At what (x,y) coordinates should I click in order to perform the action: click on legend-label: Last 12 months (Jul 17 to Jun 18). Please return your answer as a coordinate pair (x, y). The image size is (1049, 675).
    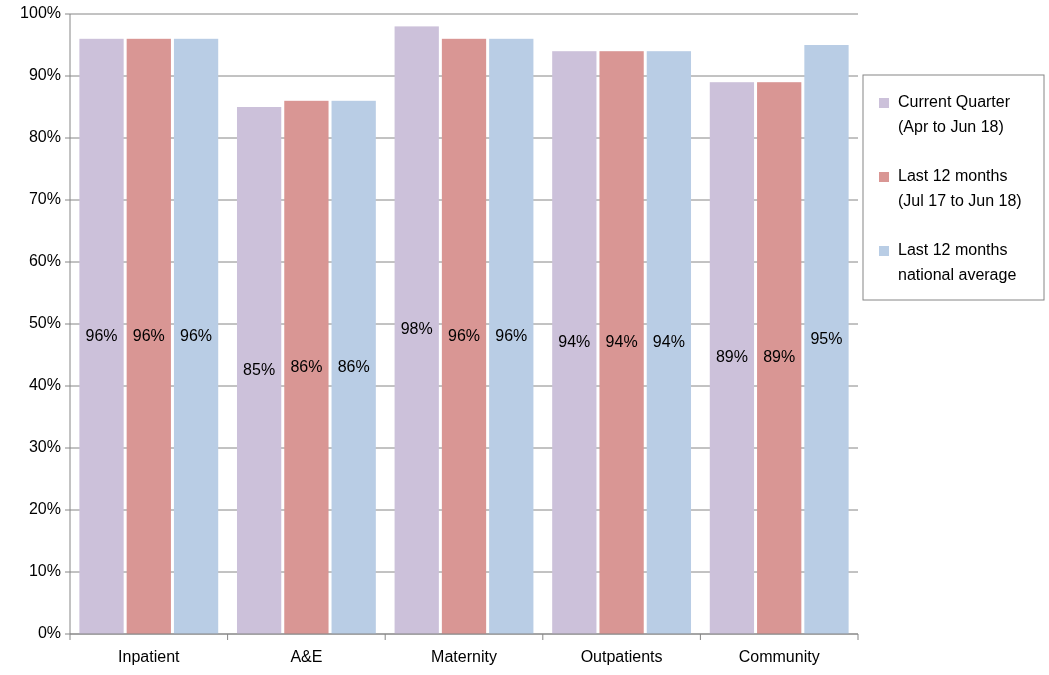
    Looking at the image, I should click on (960, 188).